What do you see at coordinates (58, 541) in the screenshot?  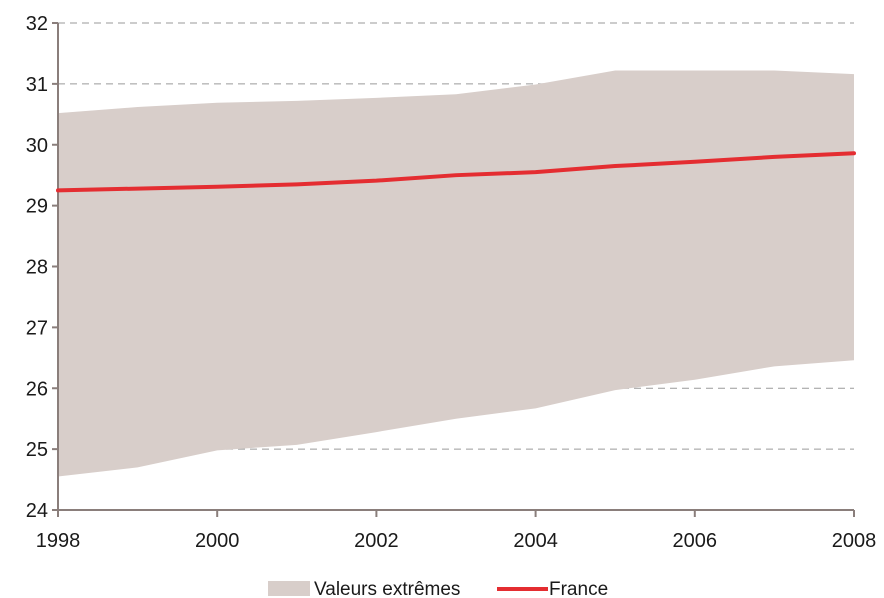 I see `x-tick-label: 1998` at bounding box center [58, 541].